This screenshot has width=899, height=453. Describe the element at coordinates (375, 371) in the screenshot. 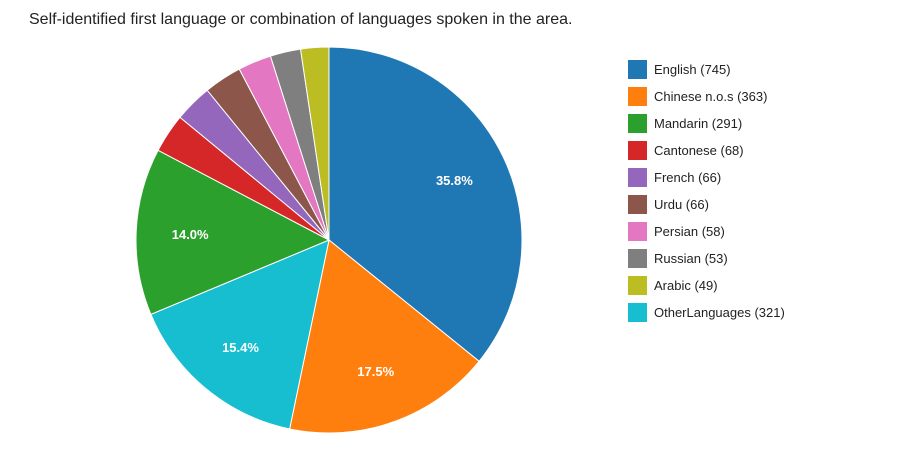

I see `slice-label-chinese-n-o-s: 17.5%` at that location.